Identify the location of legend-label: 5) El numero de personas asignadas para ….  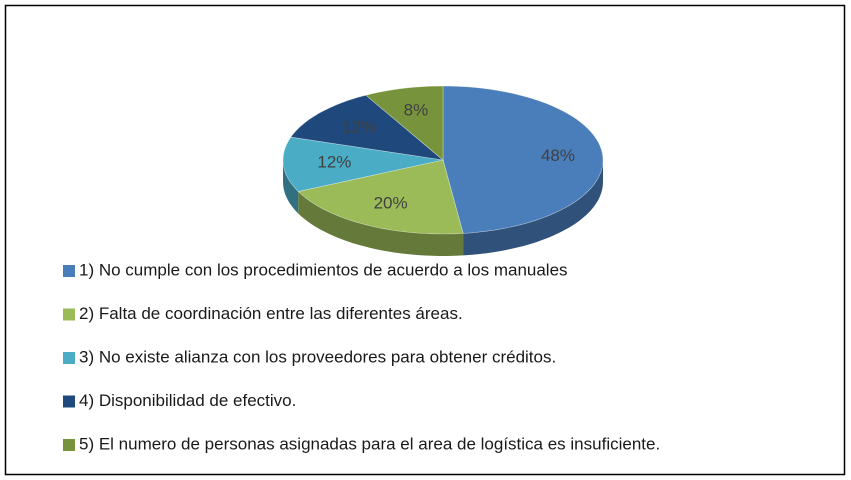
(369, 443).